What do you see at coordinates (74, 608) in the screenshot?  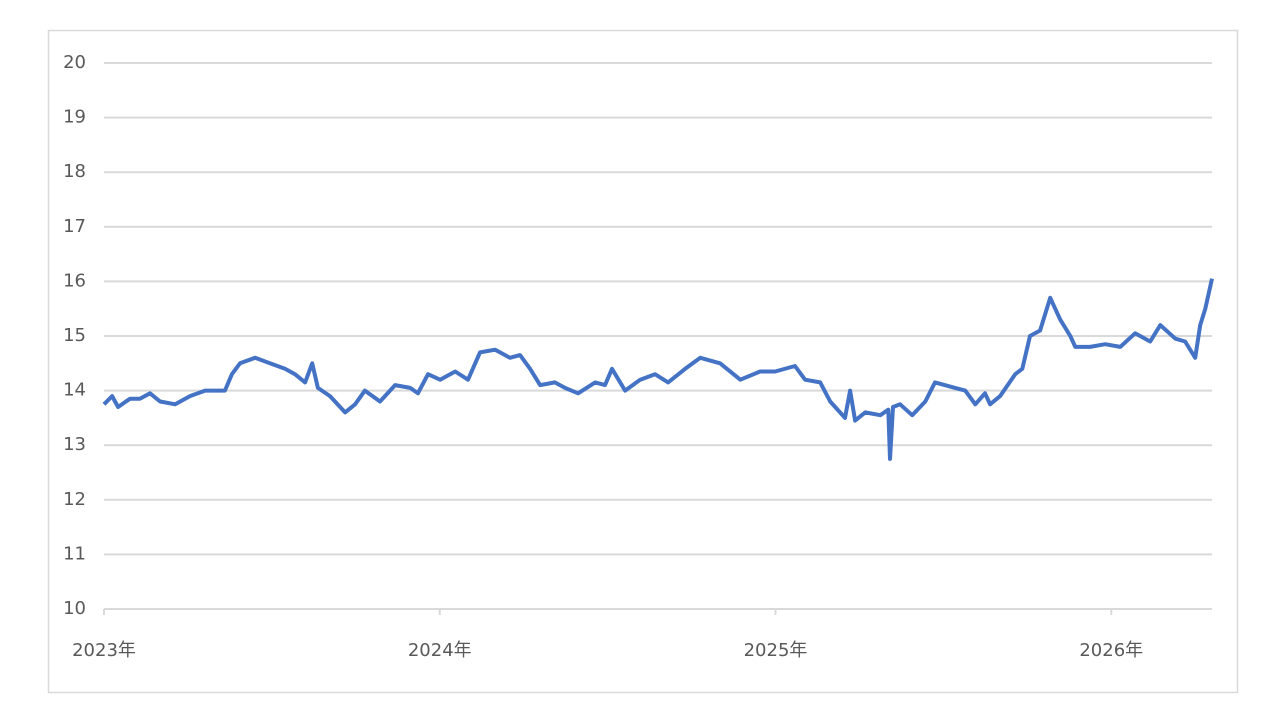 I see `y-tick-label: 10` at bounding box center [74, 608].